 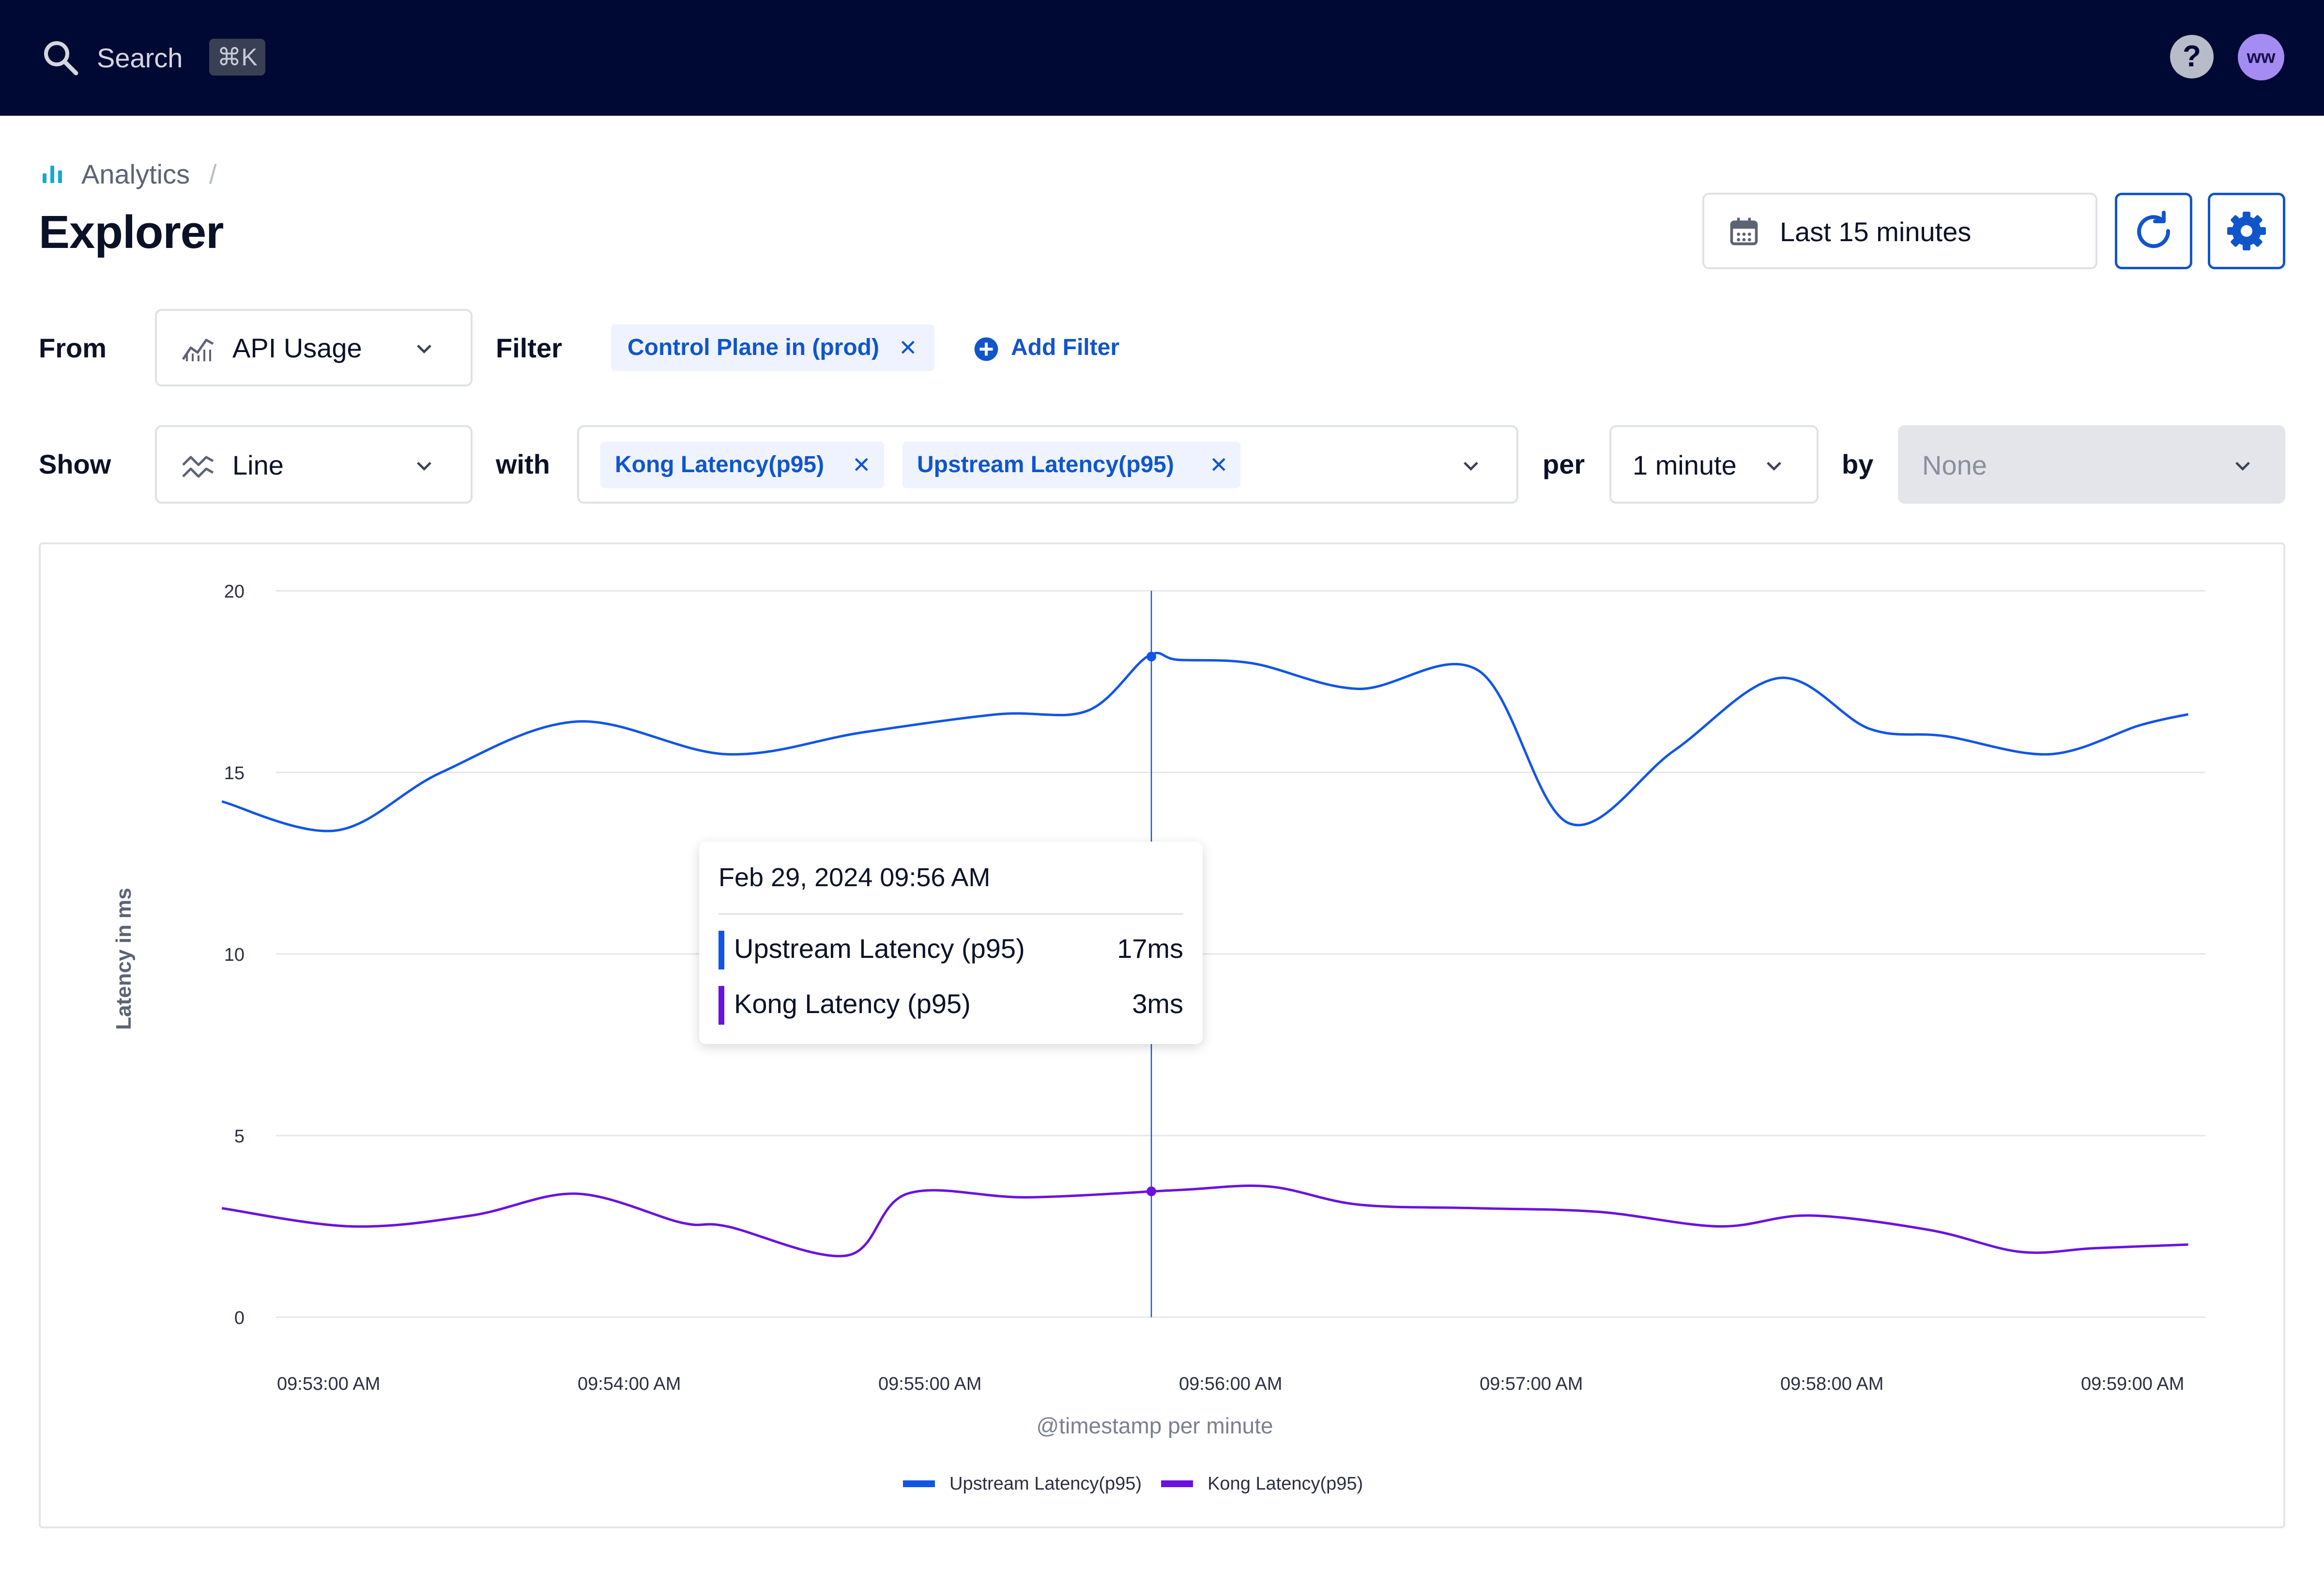 I want to click on chart-type-value: Line, so click(x=258, y=465).